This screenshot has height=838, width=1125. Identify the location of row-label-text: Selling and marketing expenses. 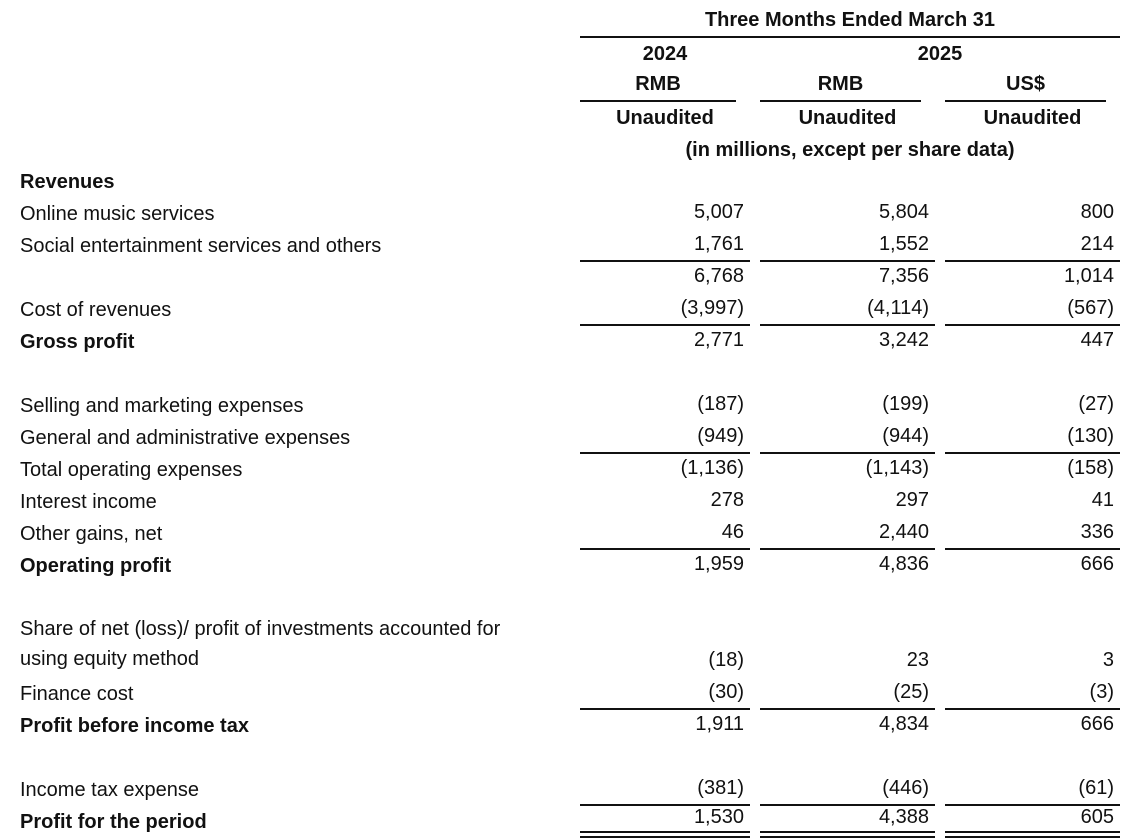
(162, 406).